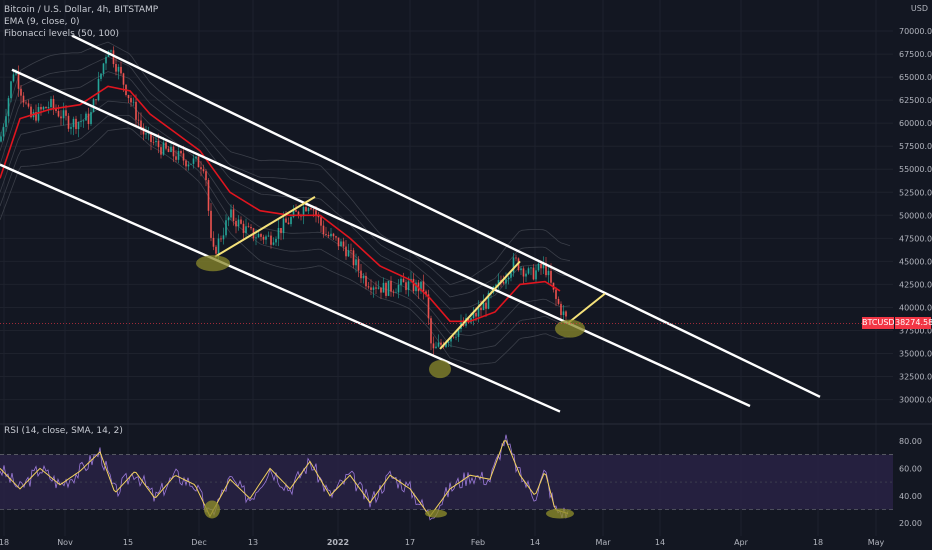 The image size is (932, 550). I want to click on time-tick-label: Nov, so click(65, 542).